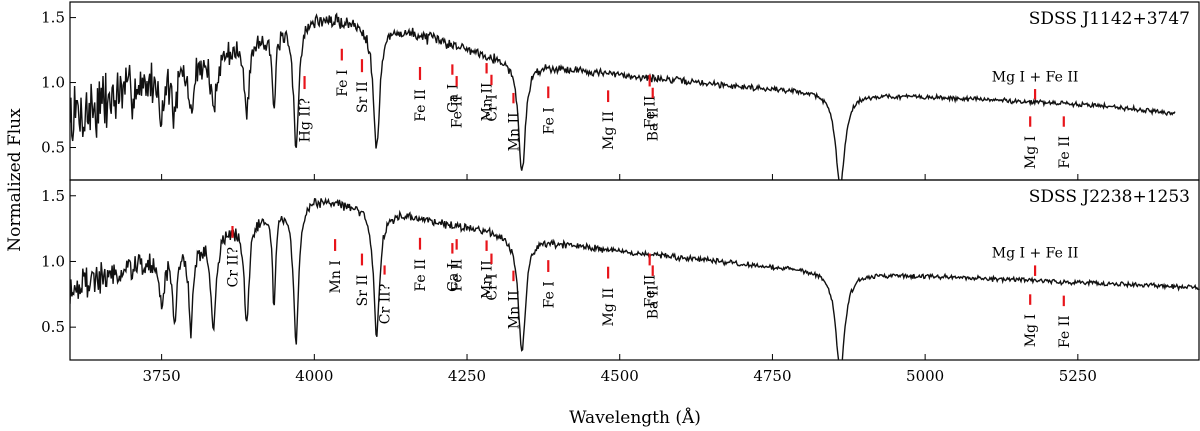 This screenshot has width=1200, height=431. What do you see at coordinates (336, 276) in the screenshot?
I see `line-id-label: Mn I` at bounding box center [336, 276].